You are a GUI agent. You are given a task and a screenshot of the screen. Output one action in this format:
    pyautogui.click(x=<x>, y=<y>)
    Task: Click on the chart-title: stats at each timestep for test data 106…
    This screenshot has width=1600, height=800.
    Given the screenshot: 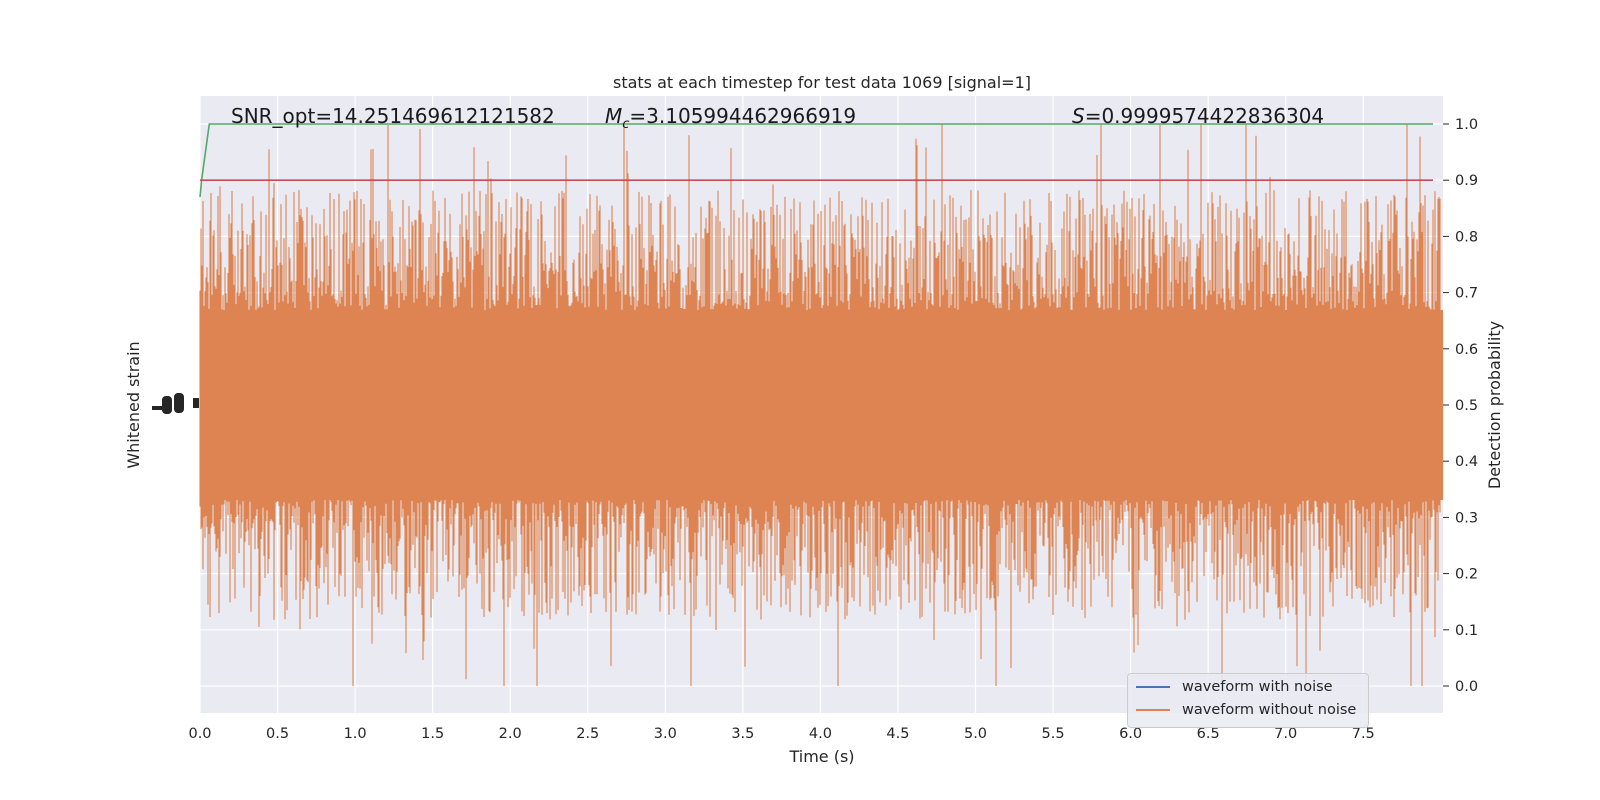 What is the action you would take?
    pyautogui.click(x=822, y=82)
    